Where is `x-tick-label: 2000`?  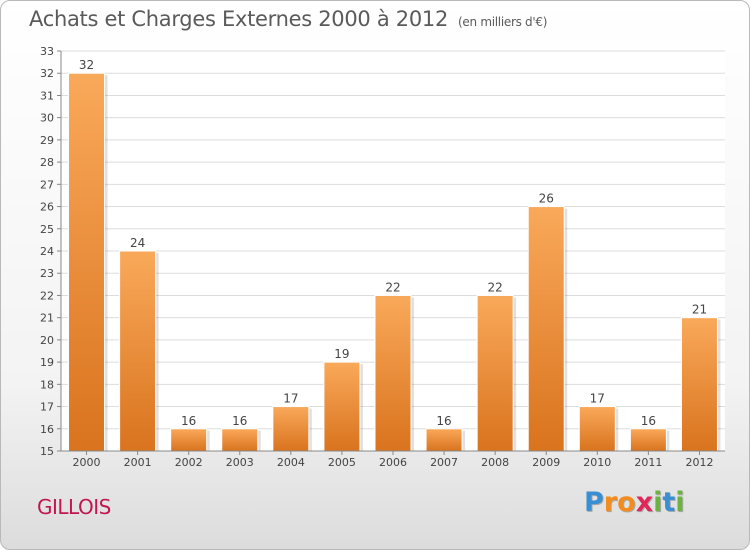
x-tick-label: 2000 is located at coordinates (87, 462).